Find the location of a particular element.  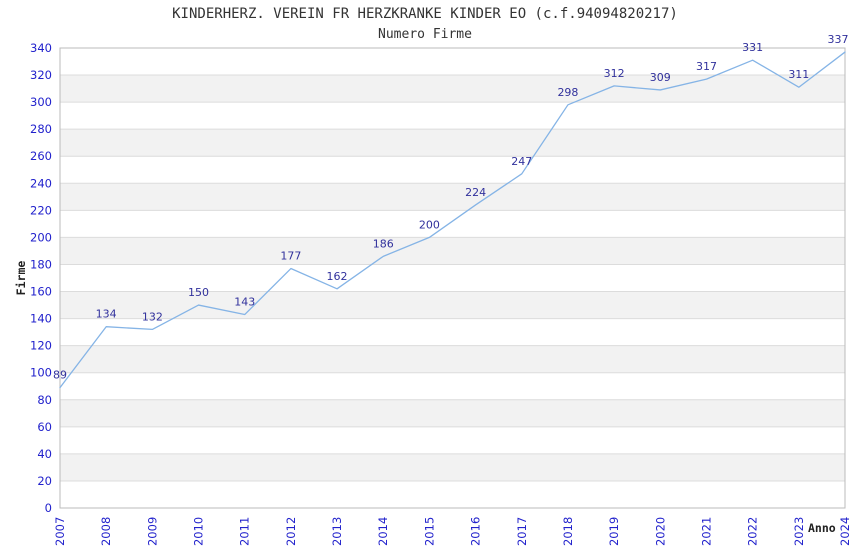

data-label: 247 is located at coordinates (521, 161).